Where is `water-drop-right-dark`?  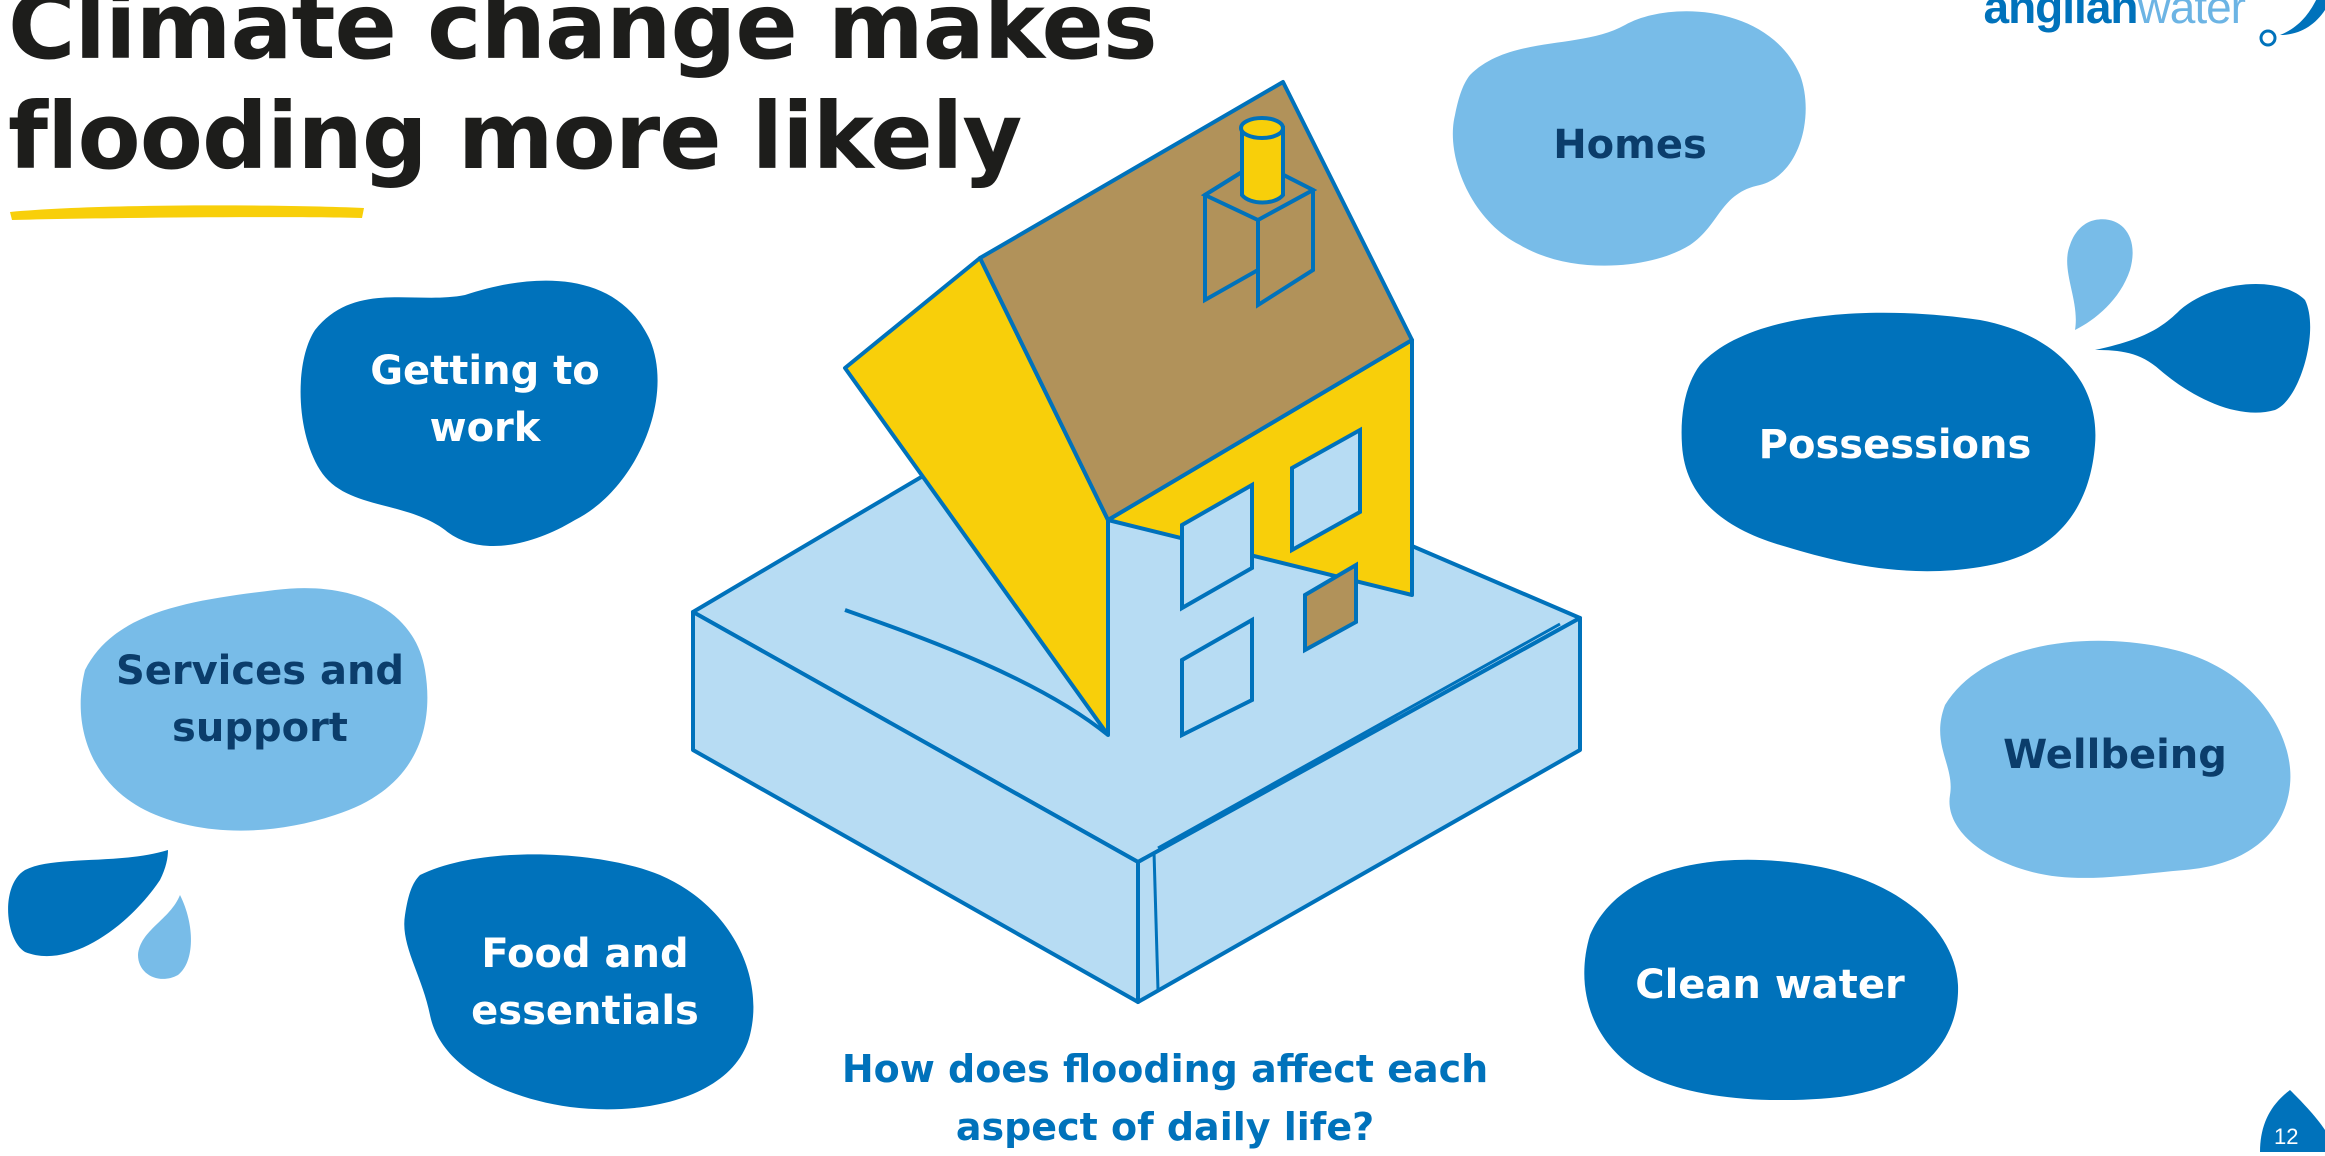
water-drop-right-dark is located at coordinates (2203, 348).